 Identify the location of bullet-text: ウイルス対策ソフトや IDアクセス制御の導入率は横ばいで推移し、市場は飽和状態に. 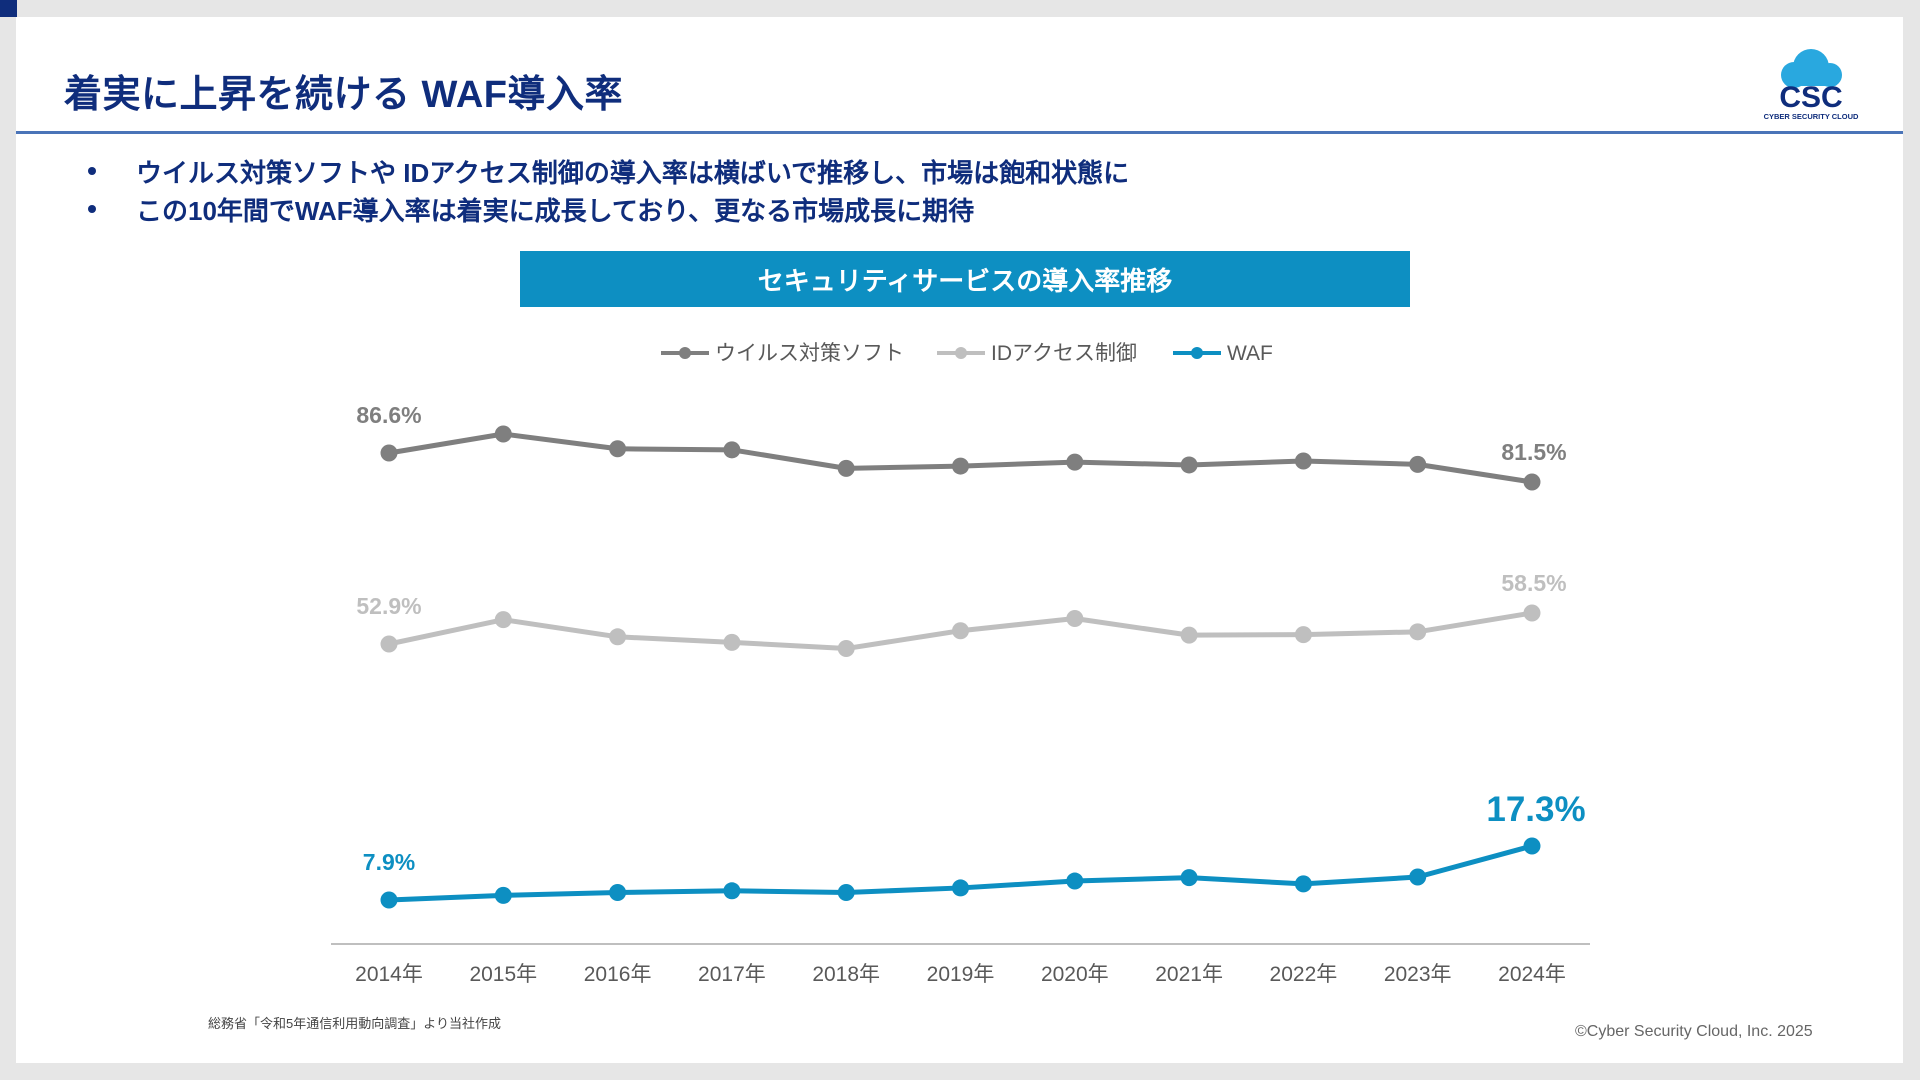
(633, 172).